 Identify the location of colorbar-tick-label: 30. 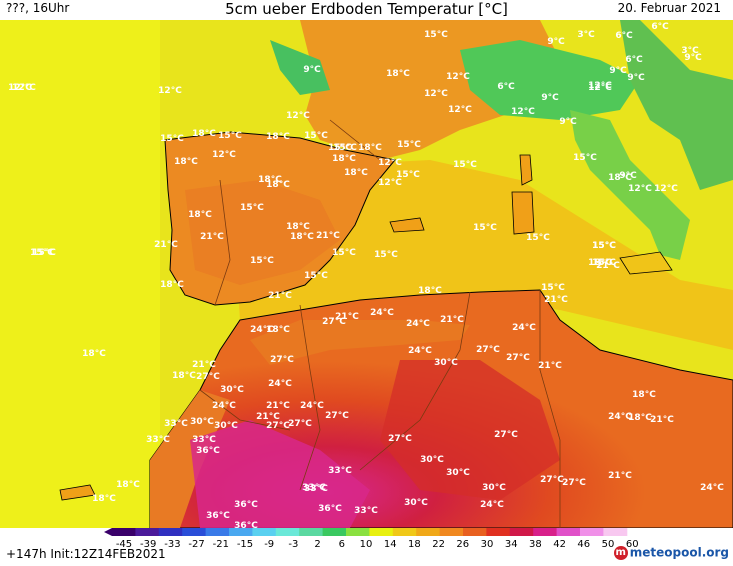
(487, 543).